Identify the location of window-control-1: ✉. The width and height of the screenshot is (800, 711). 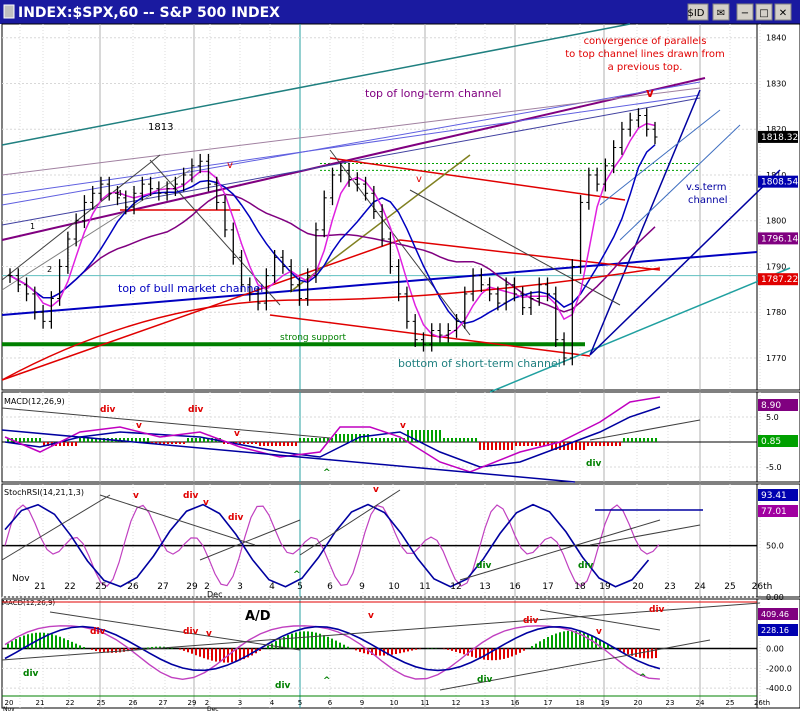
(721, 12).